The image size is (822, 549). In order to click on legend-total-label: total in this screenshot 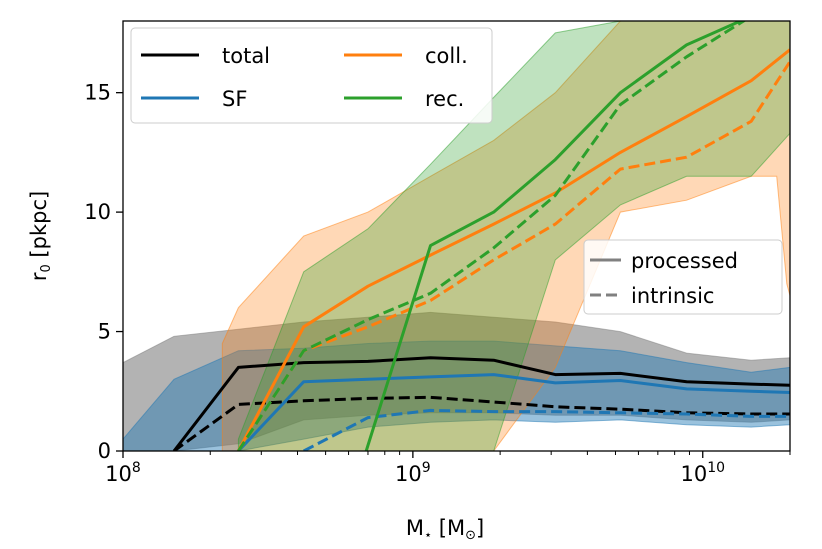, I will do `click(246, 56)`.